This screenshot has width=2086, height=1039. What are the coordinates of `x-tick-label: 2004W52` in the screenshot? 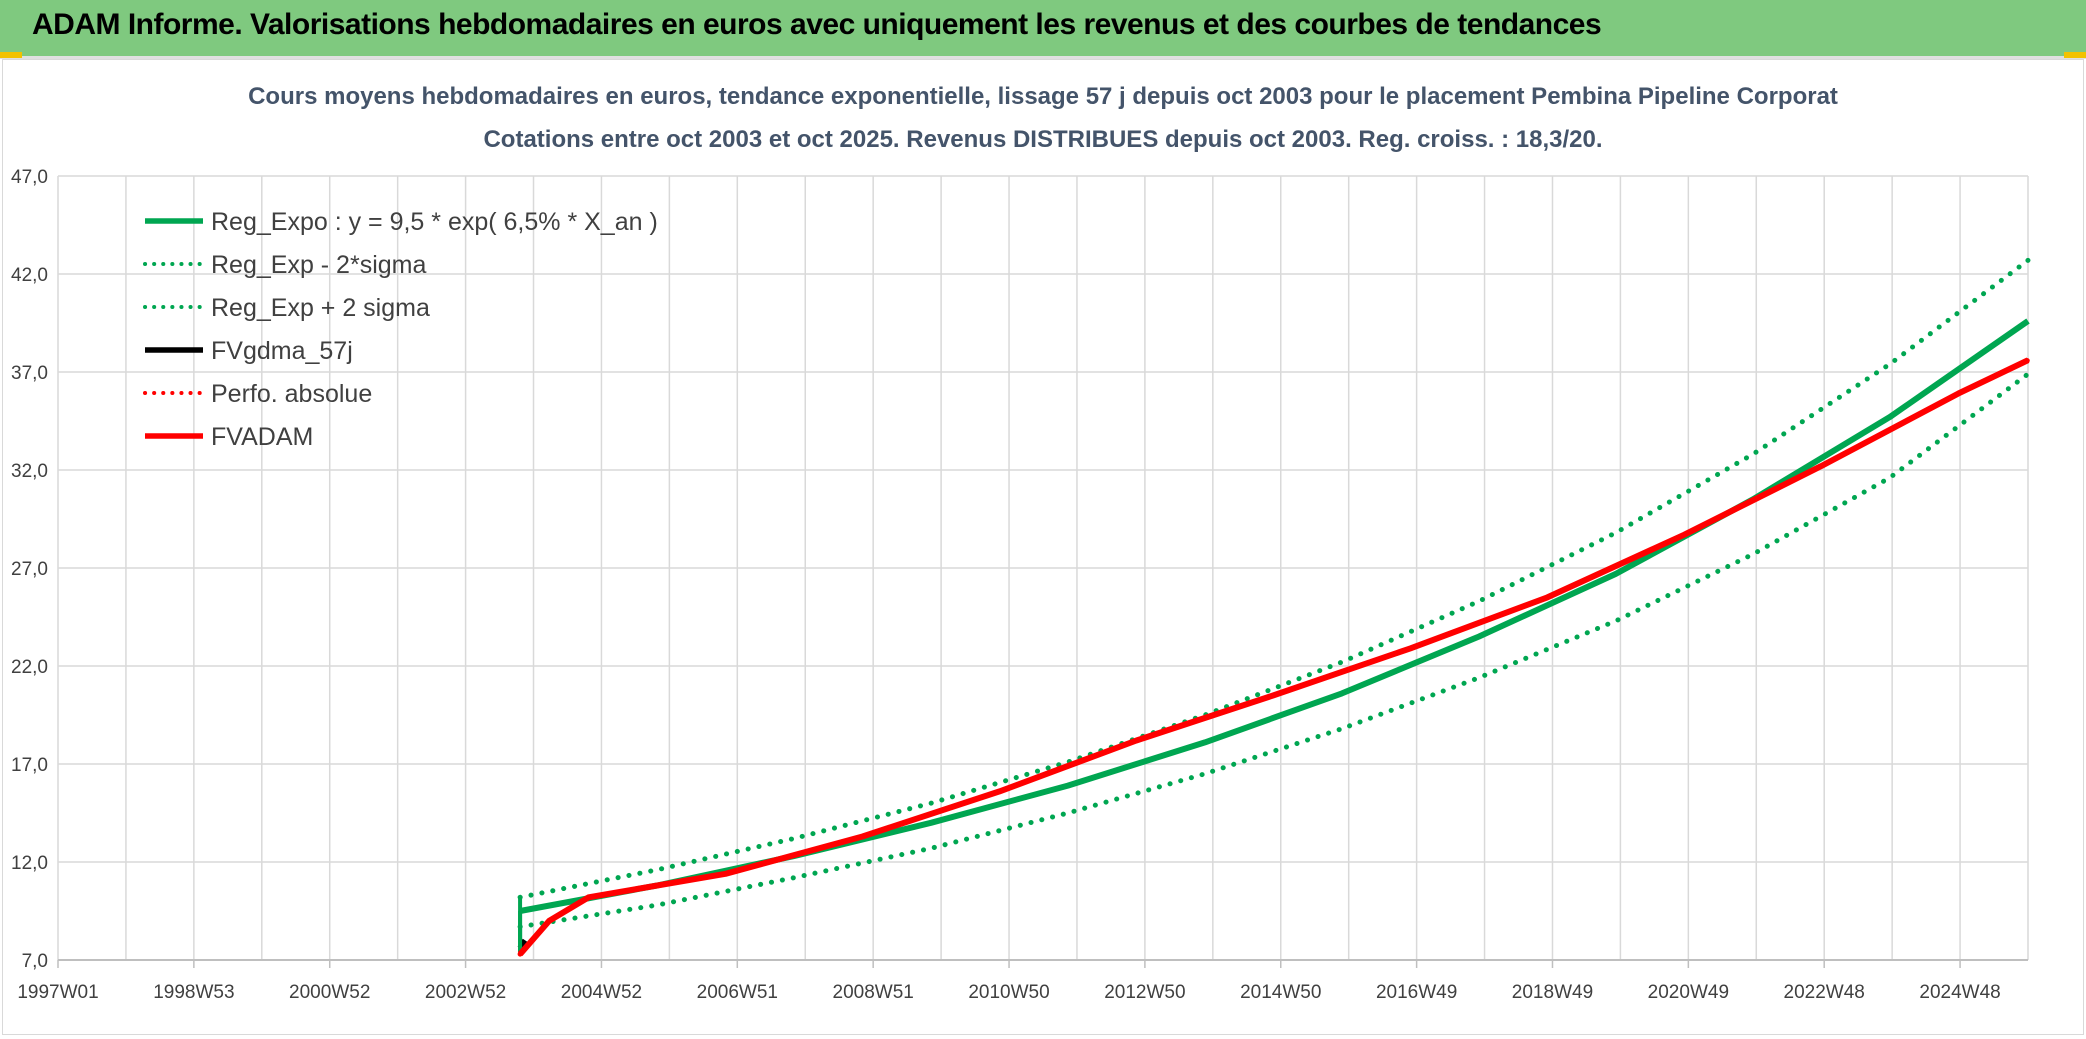 It's located at (601, 992).